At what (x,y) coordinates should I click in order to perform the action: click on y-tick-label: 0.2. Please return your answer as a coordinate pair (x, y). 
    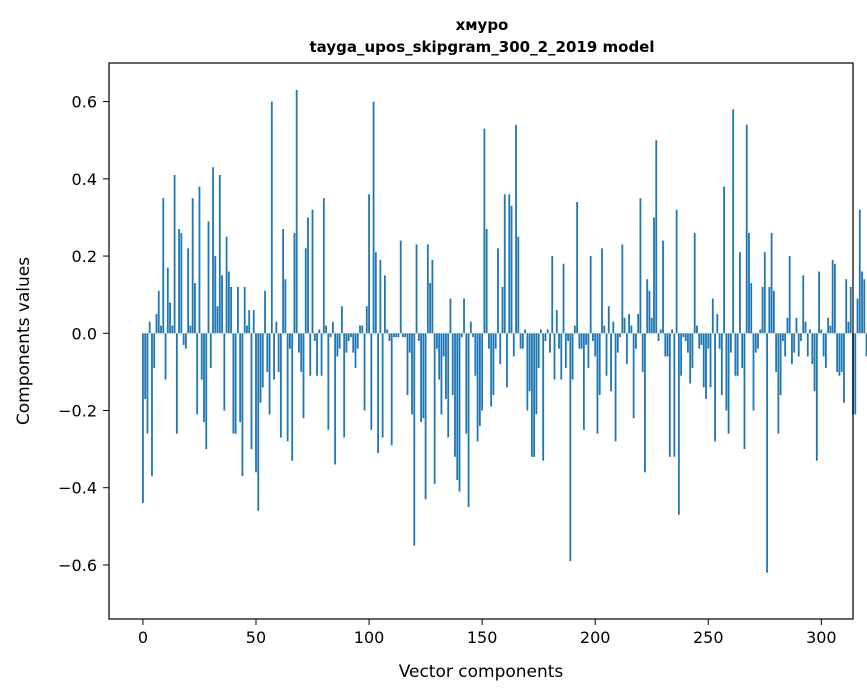
    Looking at the image, I should click on (84, 256).